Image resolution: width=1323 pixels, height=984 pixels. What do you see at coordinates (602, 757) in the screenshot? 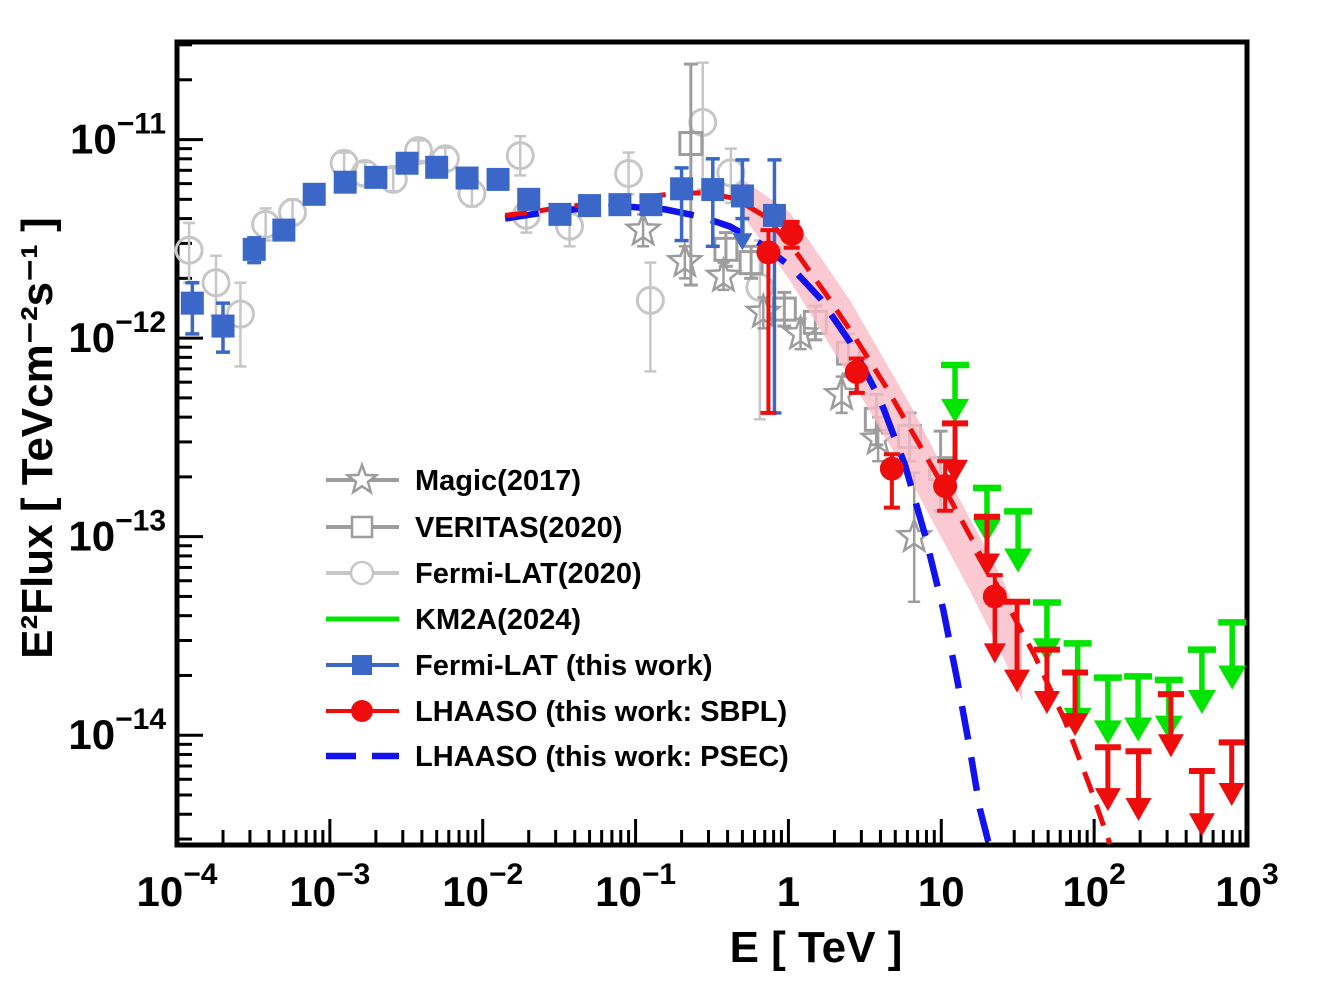
I see `legend-label: LHAASO (this work: PSEC)` at bounding box center [602, 757].